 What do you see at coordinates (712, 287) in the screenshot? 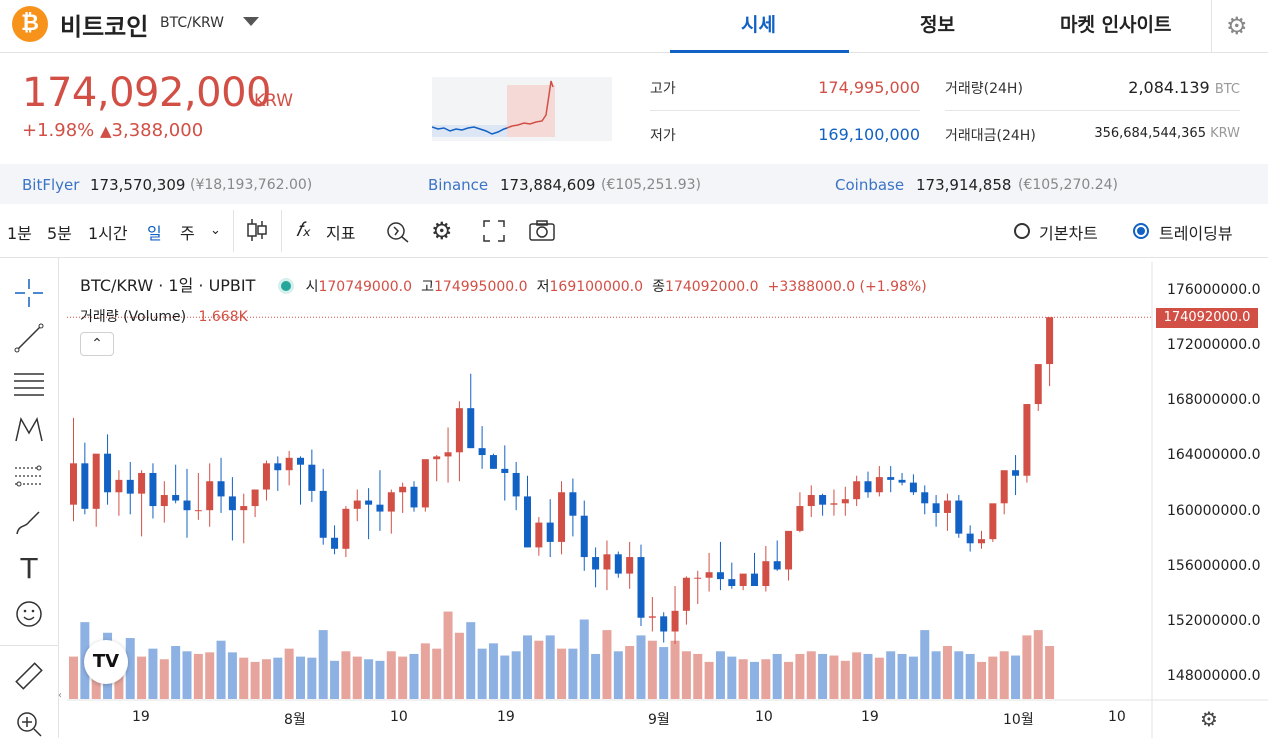
I see `legend-close: 174092000.0` at bounding box center [712, 287].